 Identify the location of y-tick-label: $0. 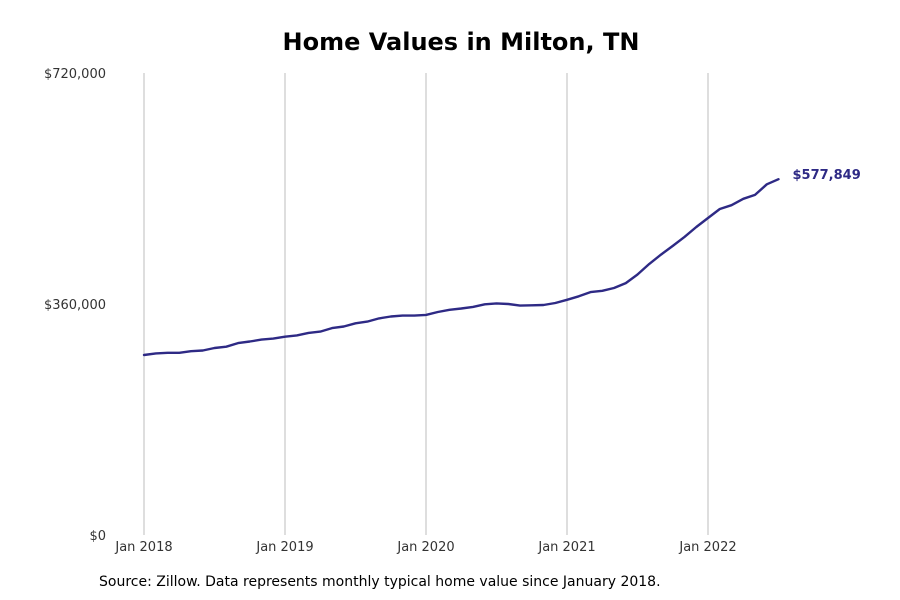
(97, 536).